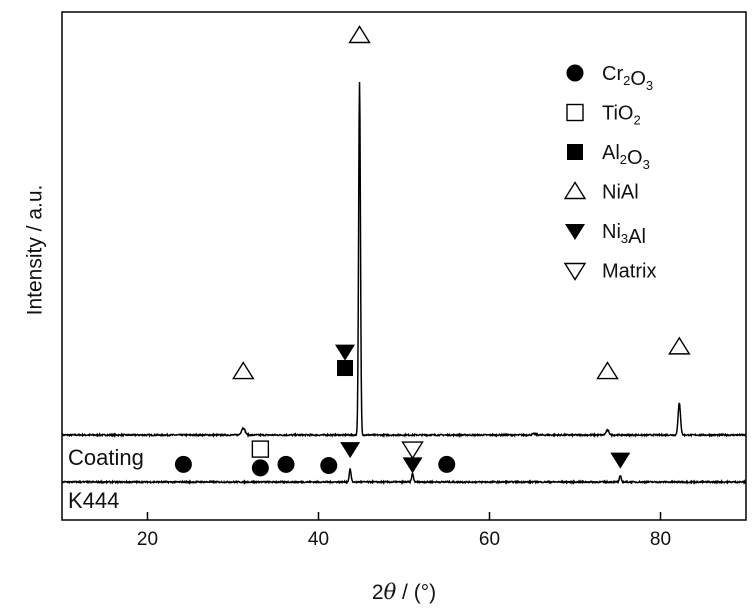  I want to click on x-tick-label: 40, so click(318, 539).